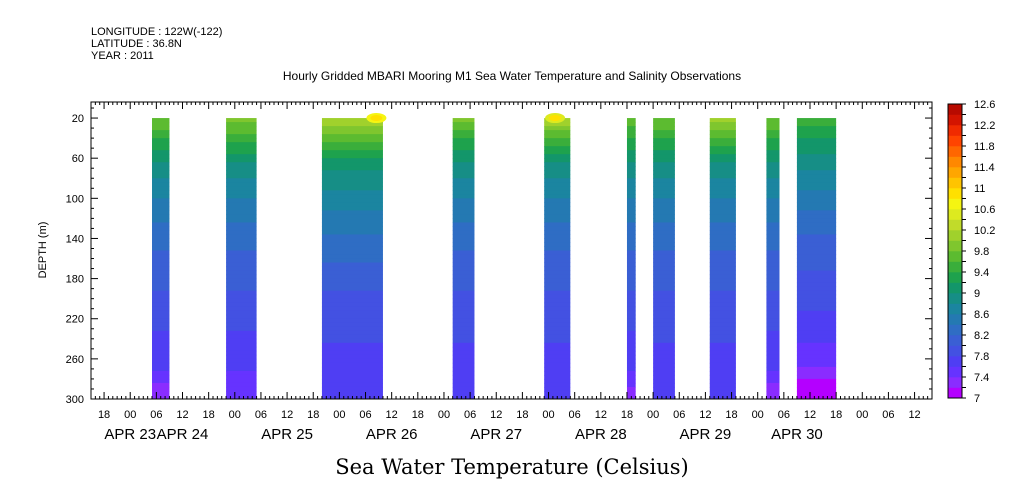 The width and height of the screenshot is (1009, 504). What do you see at coordinates (977, 399) in the screenshot?
I see `colorbar-label: 7` at bounding box center [977, 399].